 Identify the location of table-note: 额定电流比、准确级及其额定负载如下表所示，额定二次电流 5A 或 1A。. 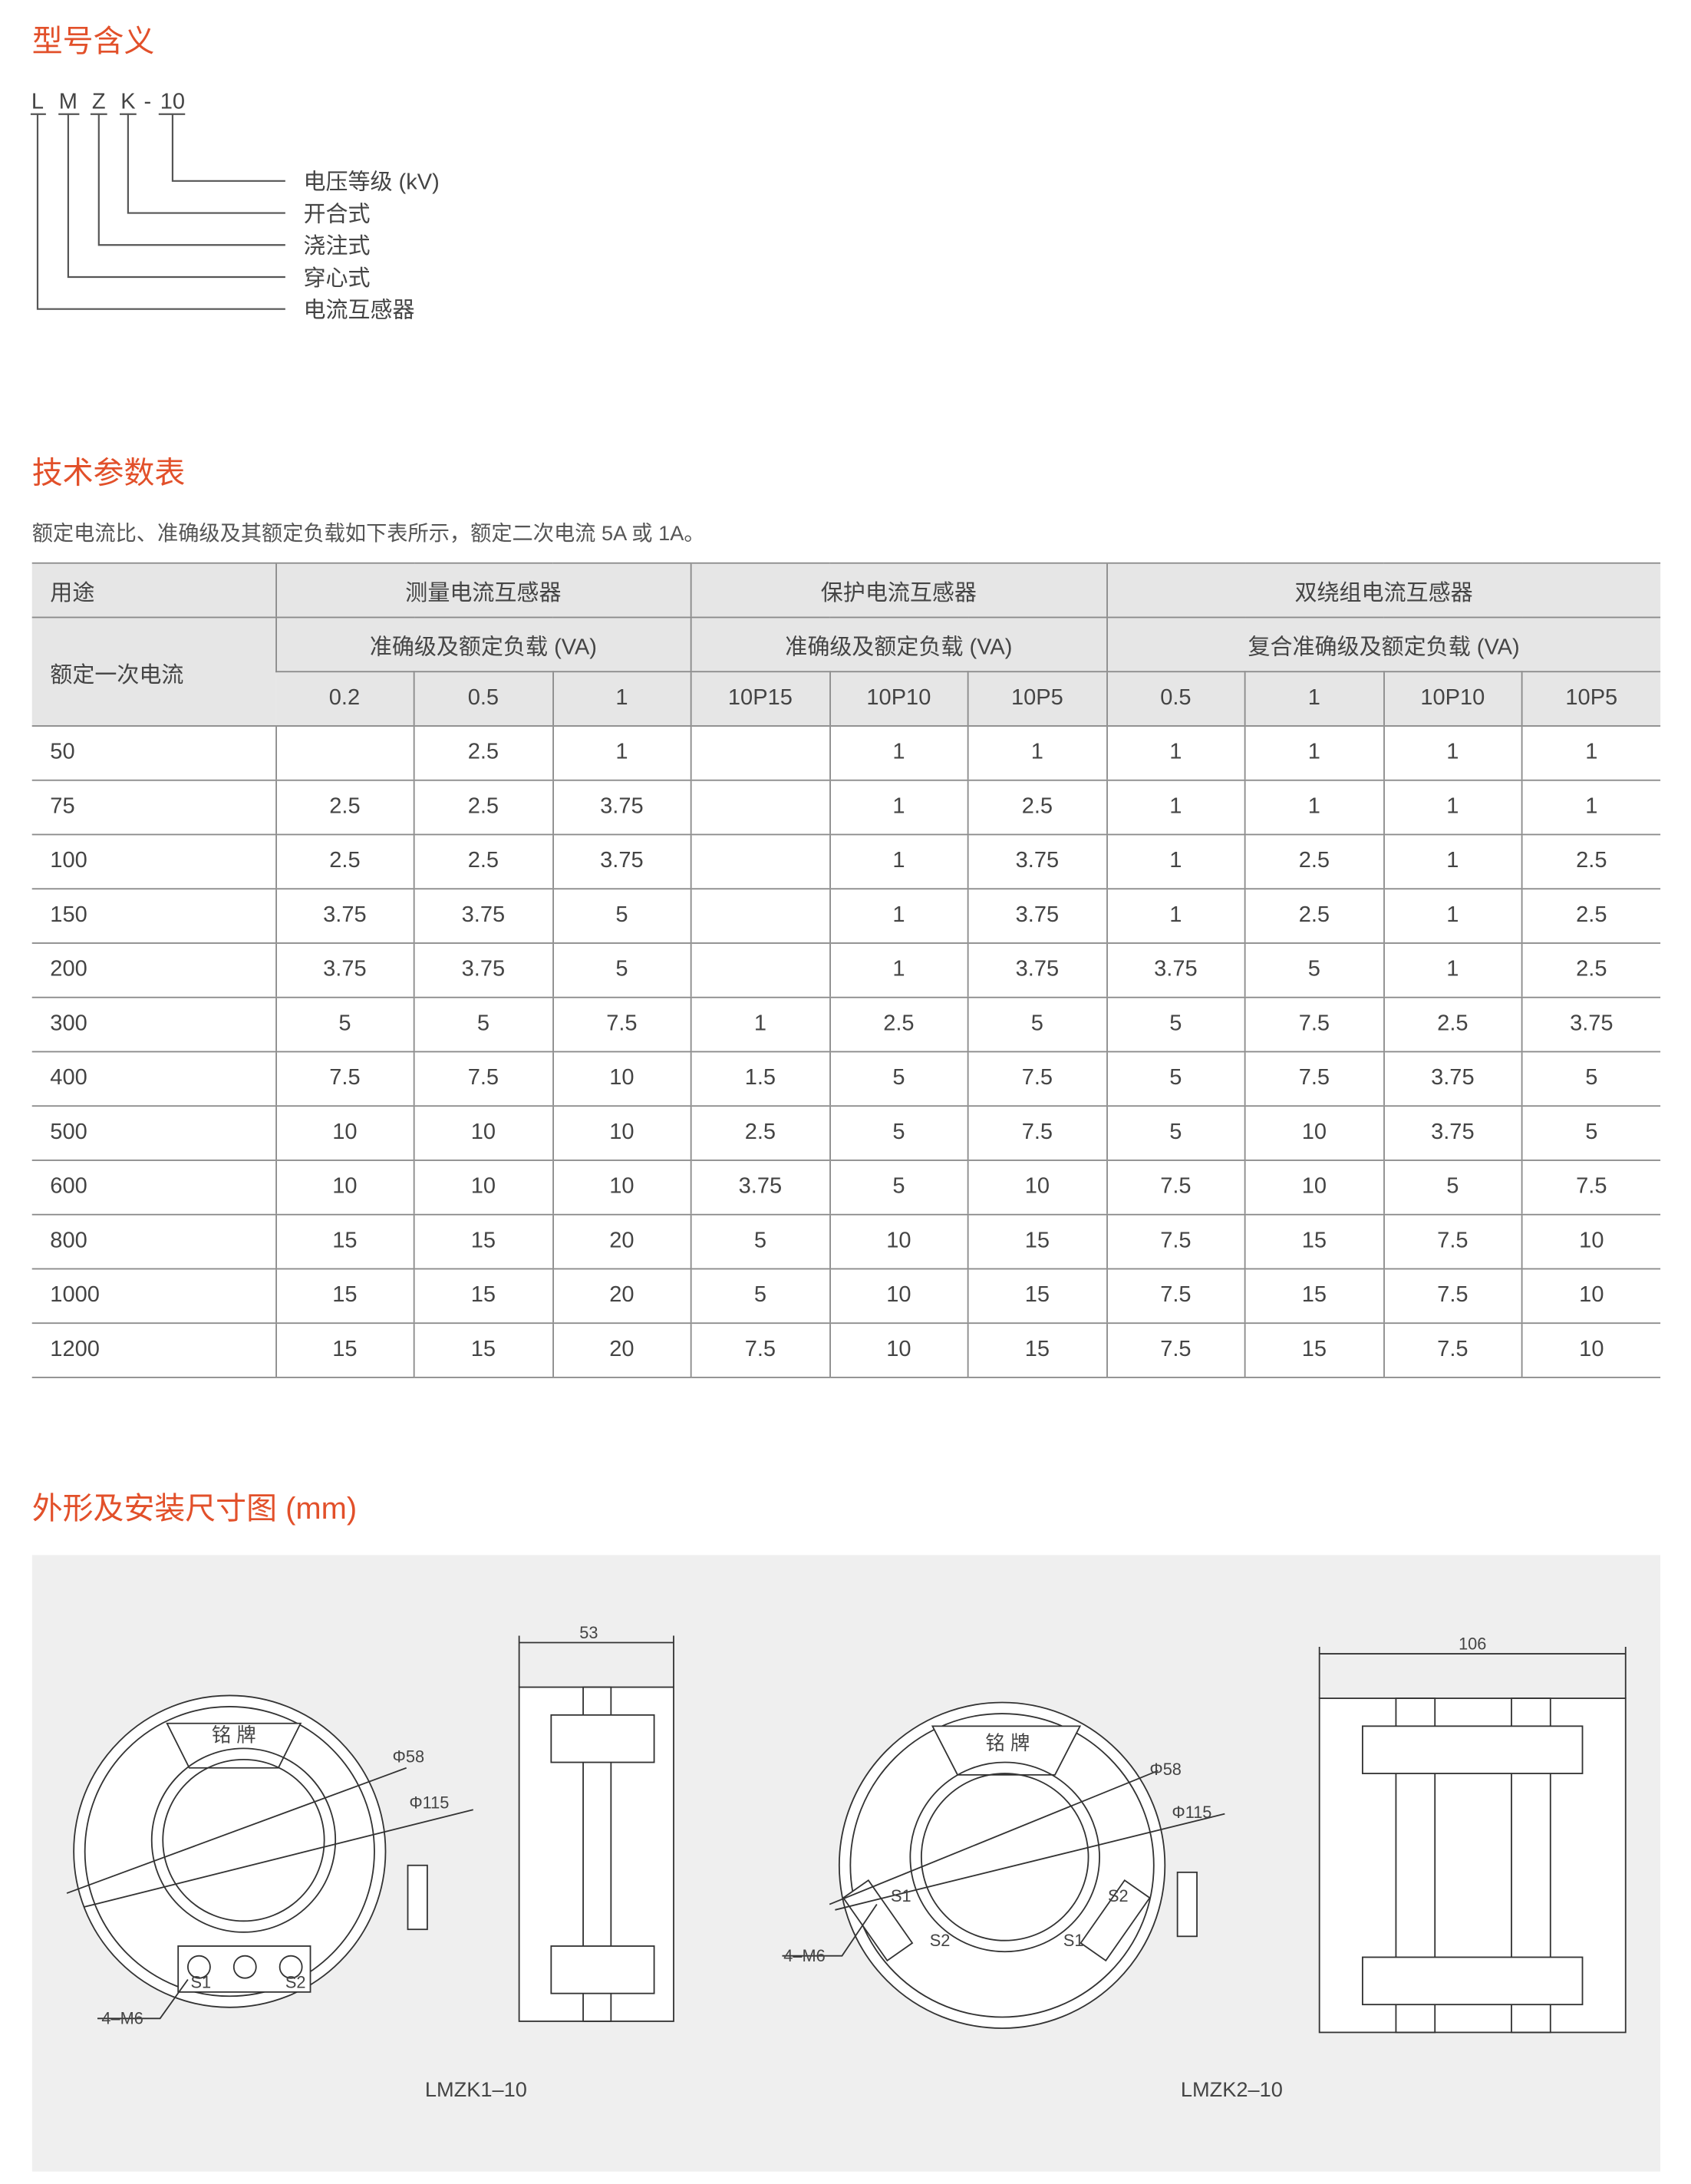
(368, 534).